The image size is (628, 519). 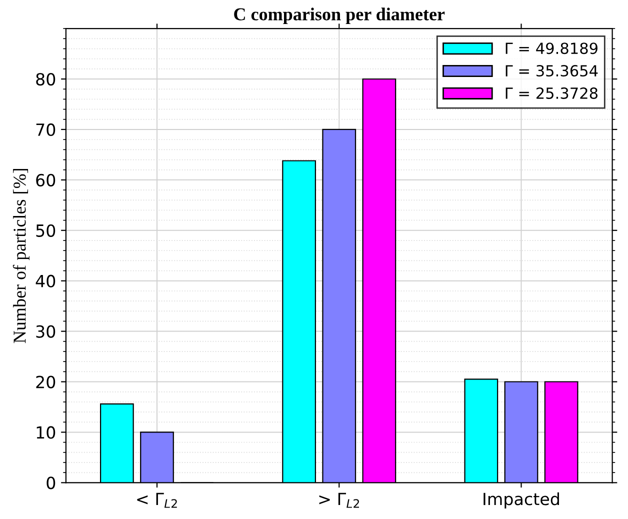 What do you see at coordinates (51, 483) in the screenshot?
I see `y-tick-label: 0` at bounding box center [51, 483].